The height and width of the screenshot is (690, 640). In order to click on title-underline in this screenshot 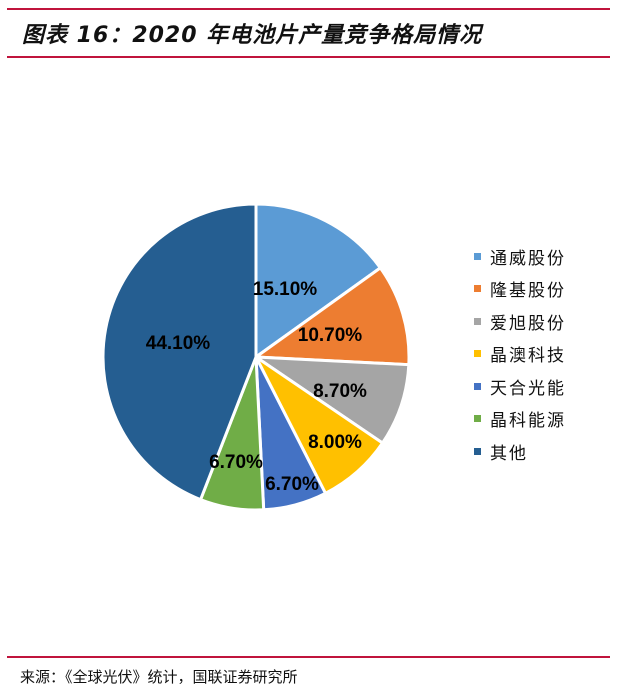, I will do `click(308, 57)`.